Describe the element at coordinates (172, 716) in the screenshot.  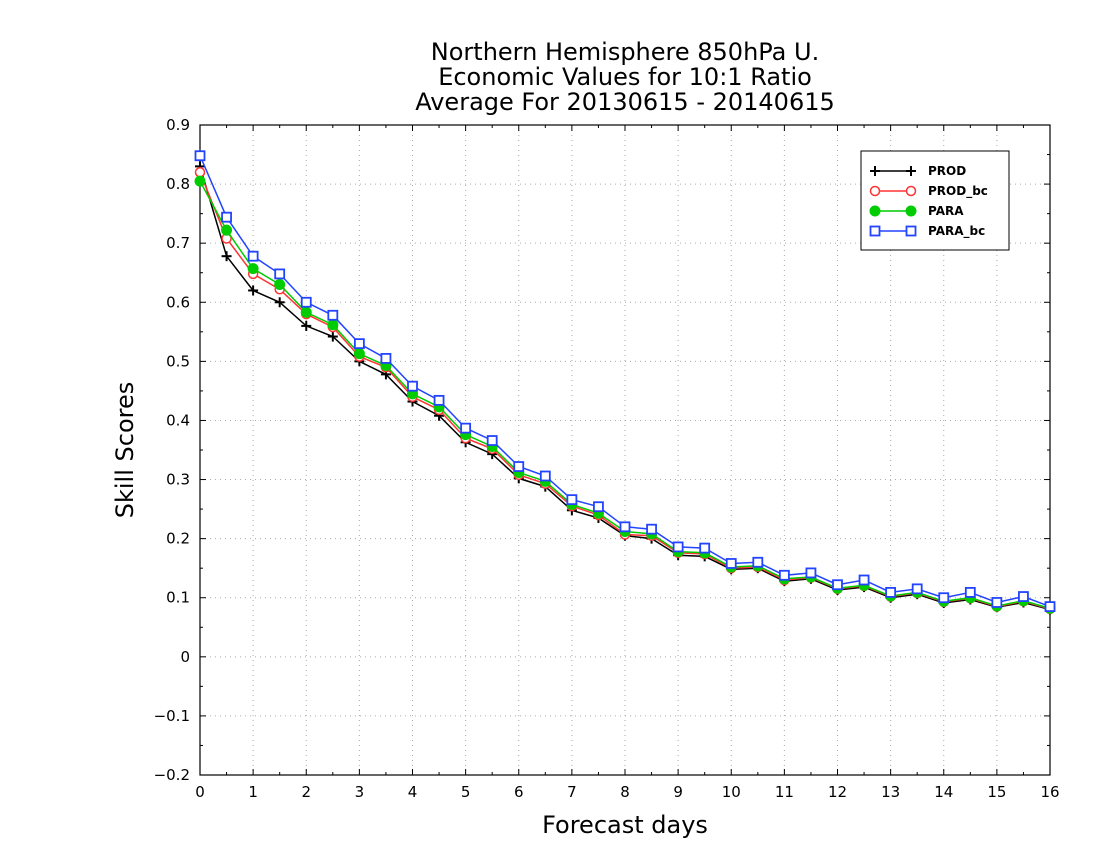
I see `y-tick-label: −0.1` at that location.